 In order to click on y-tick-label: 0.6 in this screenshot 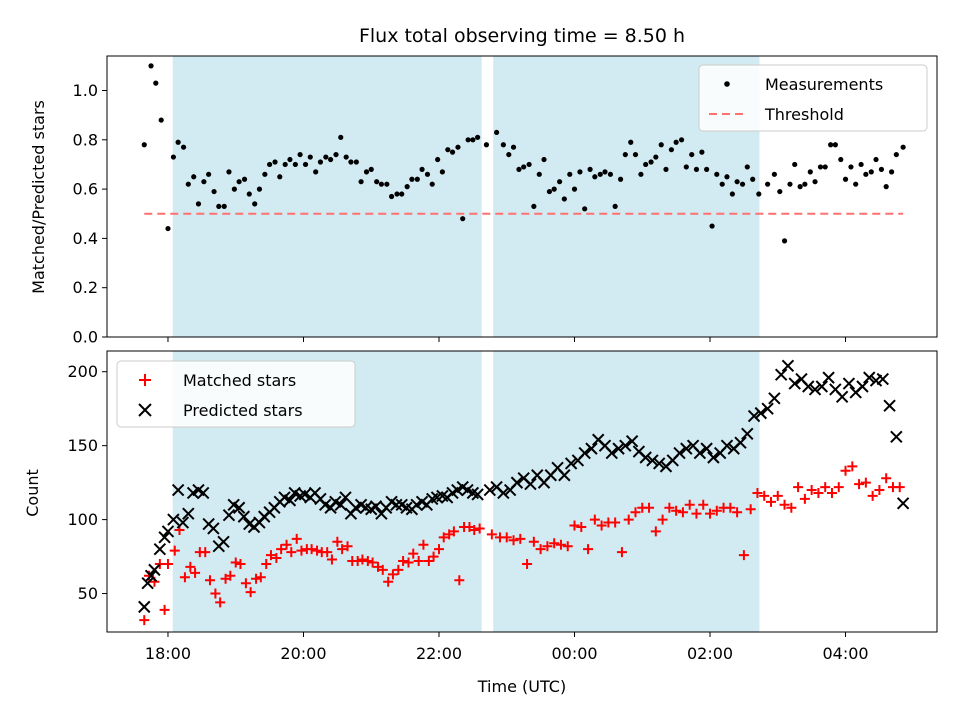, I will do `click(85, 189)`.